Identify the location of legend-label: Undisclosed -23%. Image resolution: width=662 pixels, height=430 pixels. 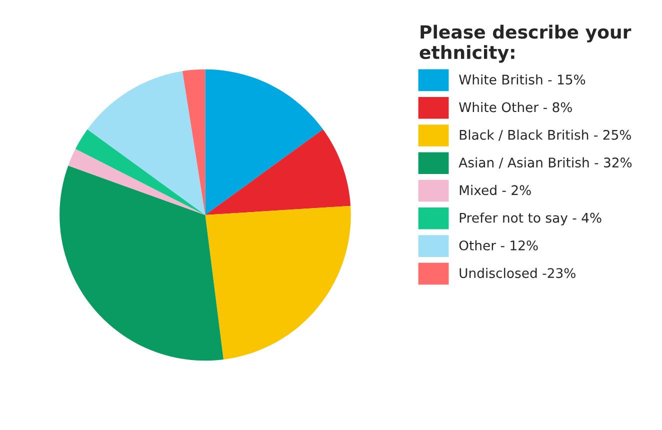
(518, 273).